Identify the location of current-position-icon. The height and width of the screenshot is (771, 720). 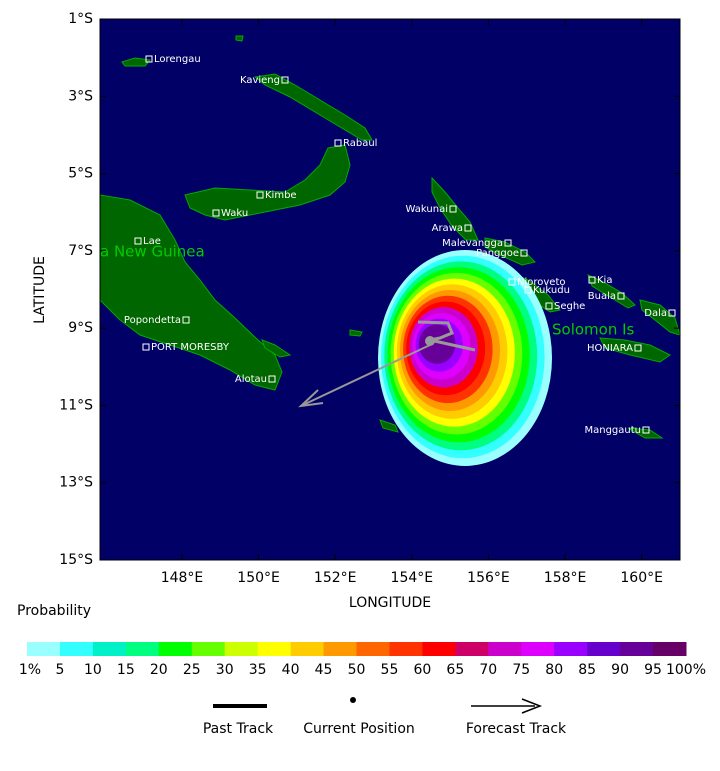
(353, 700).